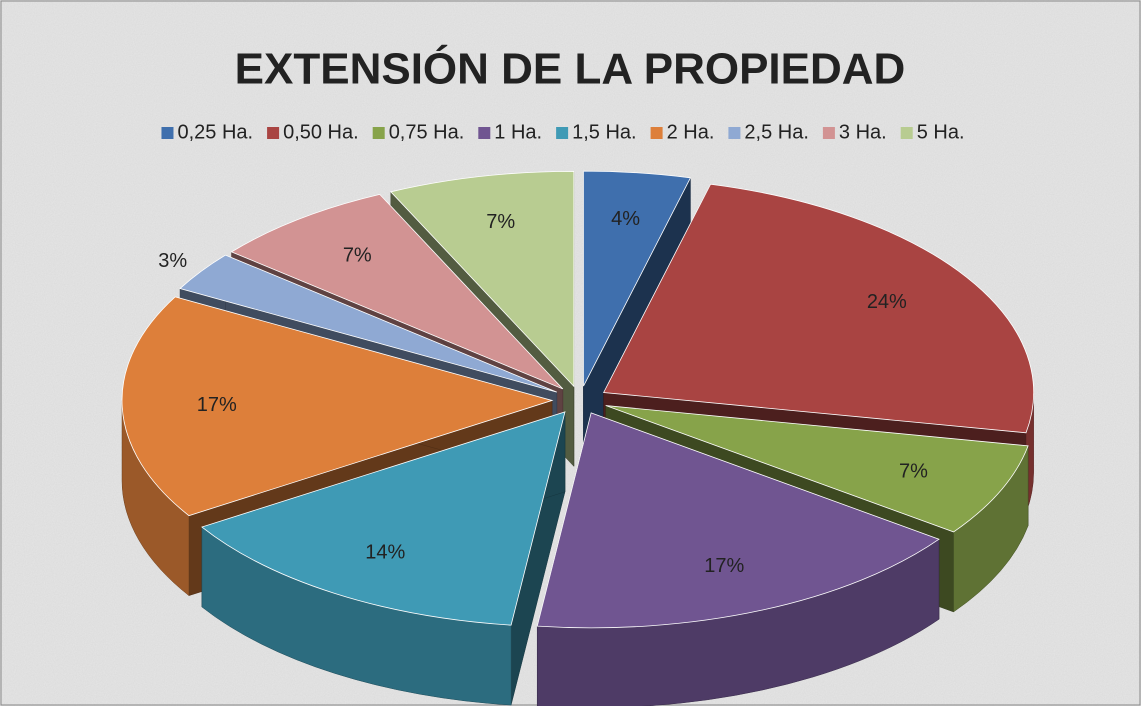  What do you see at coordinates (691, 132) in the screenshot?
I see `legend-label: 2 Ha.` at bounding box center [691, 132].